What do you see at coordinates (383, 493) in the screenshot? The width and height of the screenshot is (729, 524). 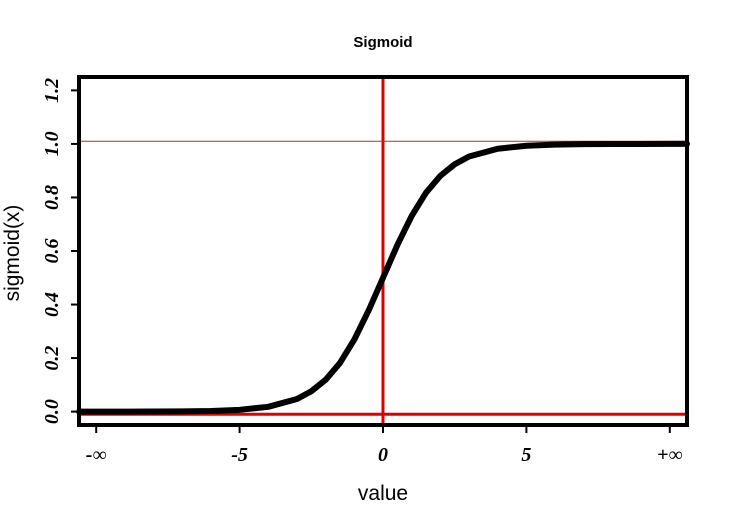 I see `x-axis-label: value` at bounding box center [383, 493].